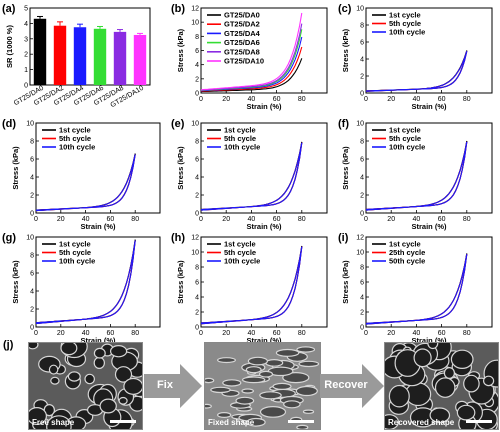 This screenshot has height=432, width=500. Describe the element at coordinates (85, 386) in the screenshot. I see `foam-texture-free` at that location.